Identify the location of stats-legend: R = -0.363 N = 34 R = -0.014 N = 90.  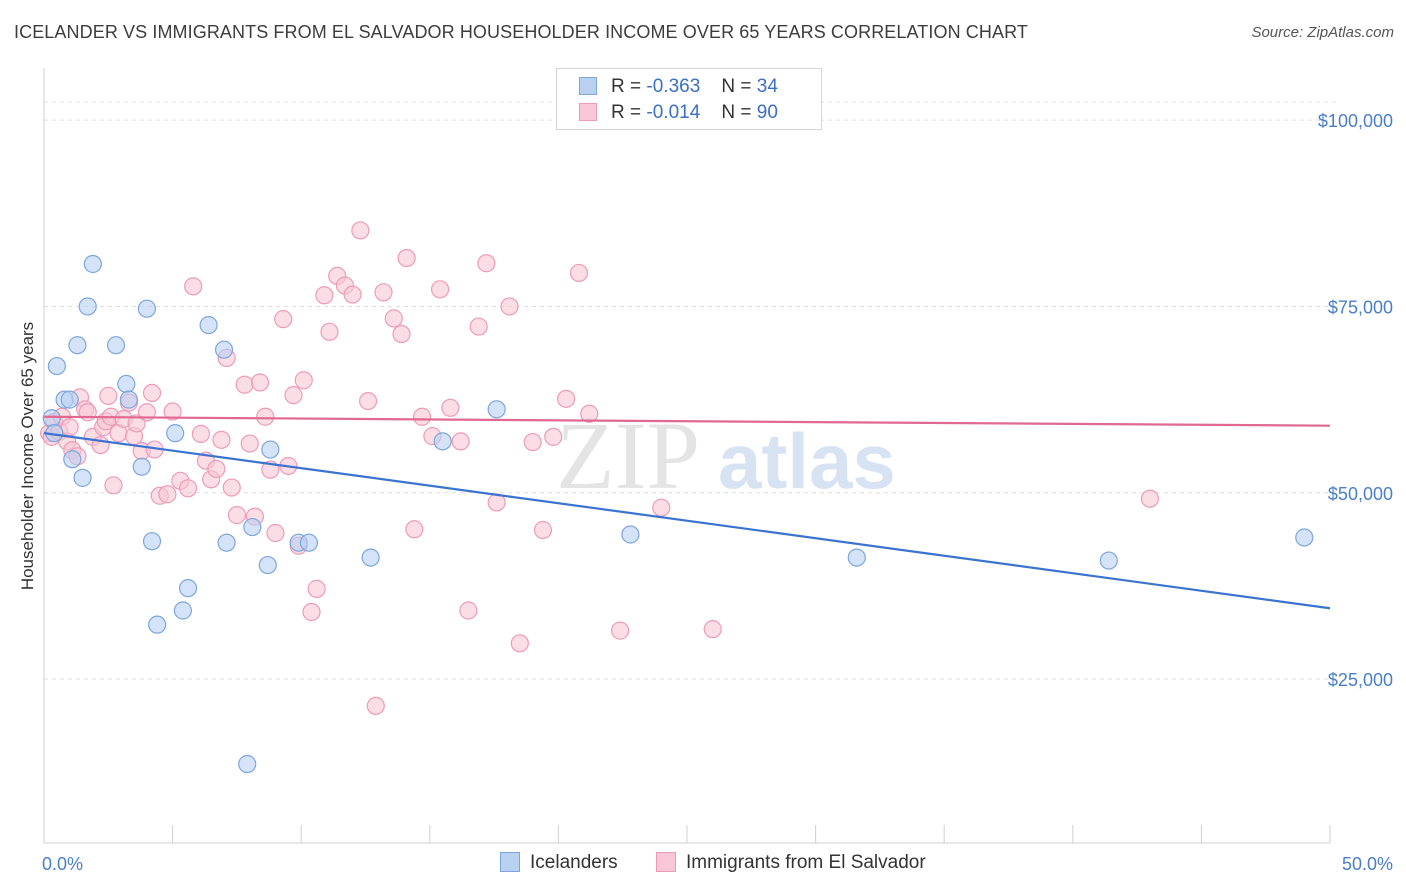
(689, 99).